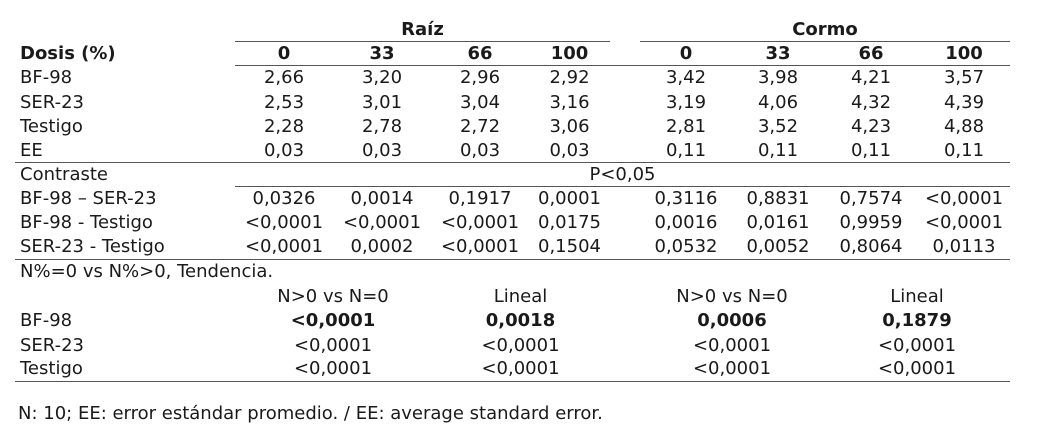 Image resolution: width=1040 pixels, height=444 pixels. I want to click on table-cell: 4,21, so click(871, 77).